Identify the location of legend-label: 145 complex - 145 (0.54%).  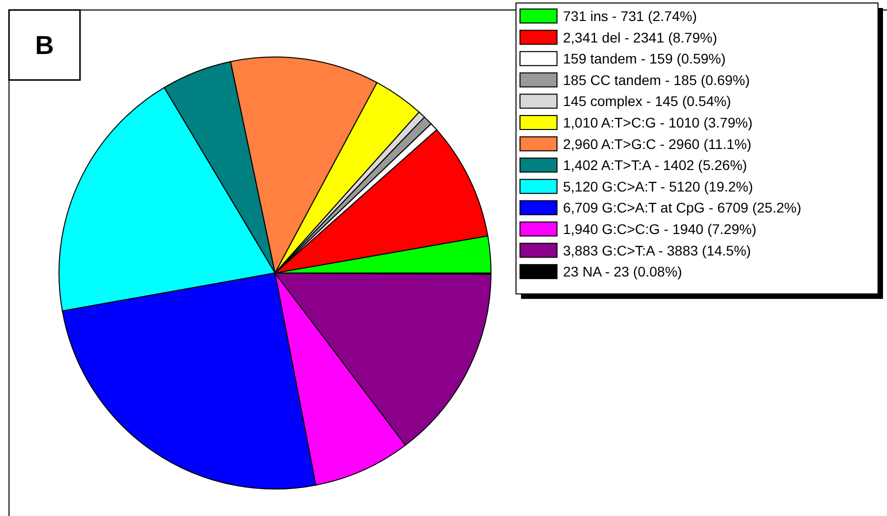
(647, 101).